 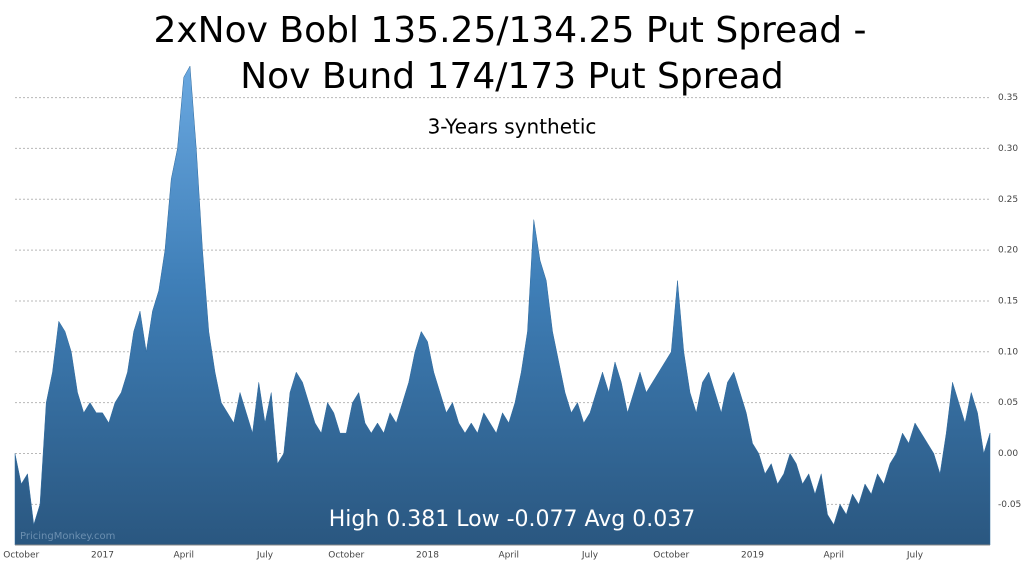 I want to click on y-tick-label: 0.20, so click(x=1008, y=251).